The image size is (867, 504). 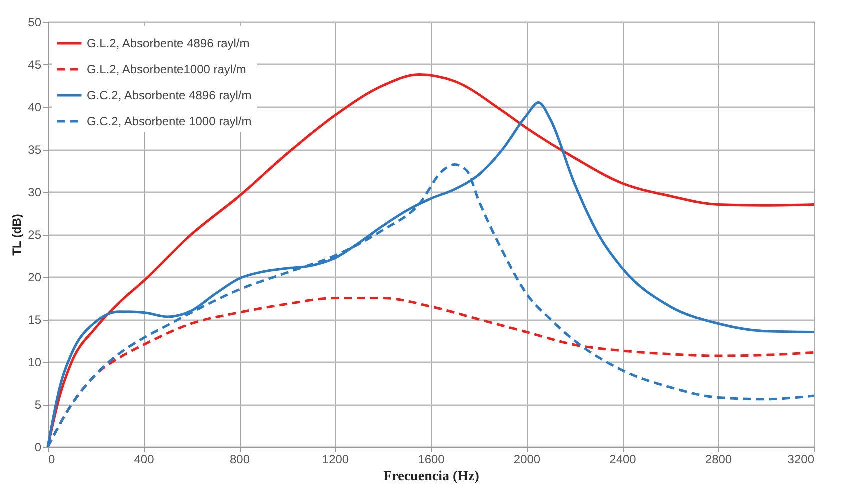 What do you see at coordinates (240, 459) in the screenshot?
I see `x-tick-label: 800` at bounding box center [240, 459].